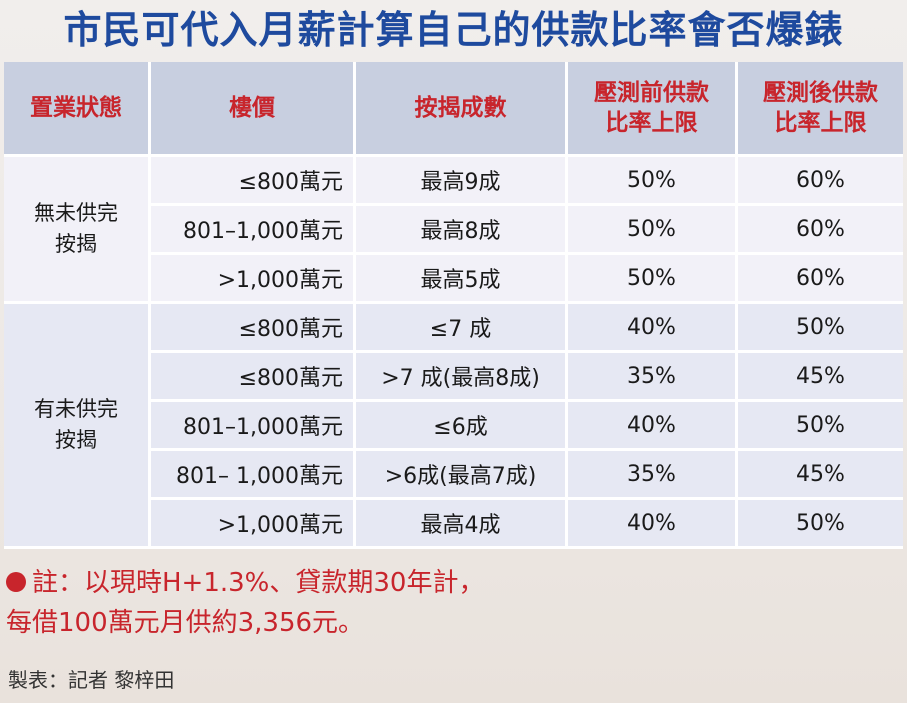 Image resolution: width=907 pixels, height=703 pixels. Describe the element at coordinates (462, 279) in the screenshot. I see `ltv-cell: 最高5成` at that location.